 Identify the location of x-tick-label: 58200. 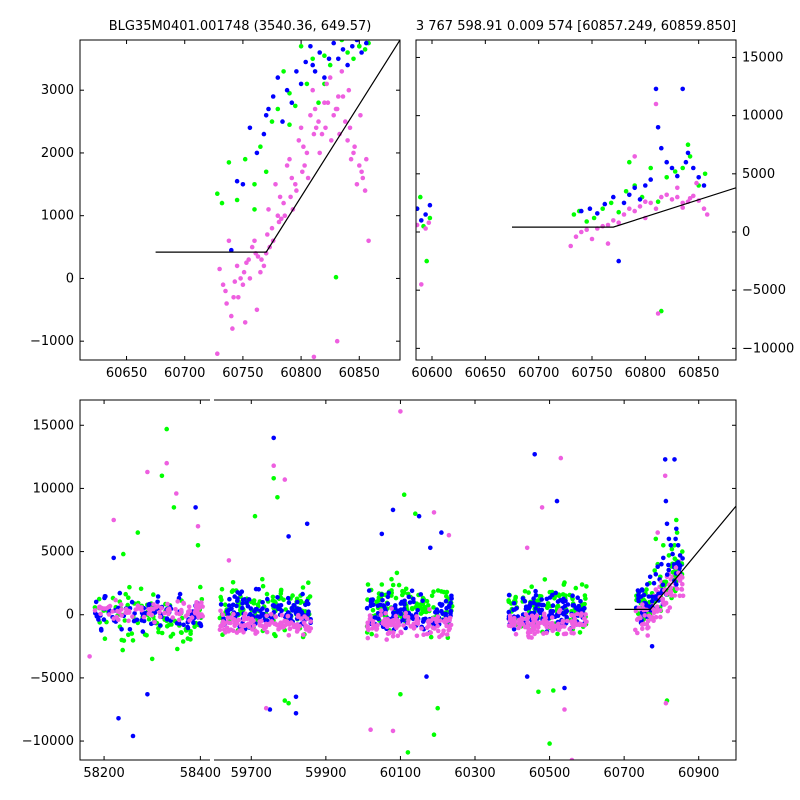
(103, 773).